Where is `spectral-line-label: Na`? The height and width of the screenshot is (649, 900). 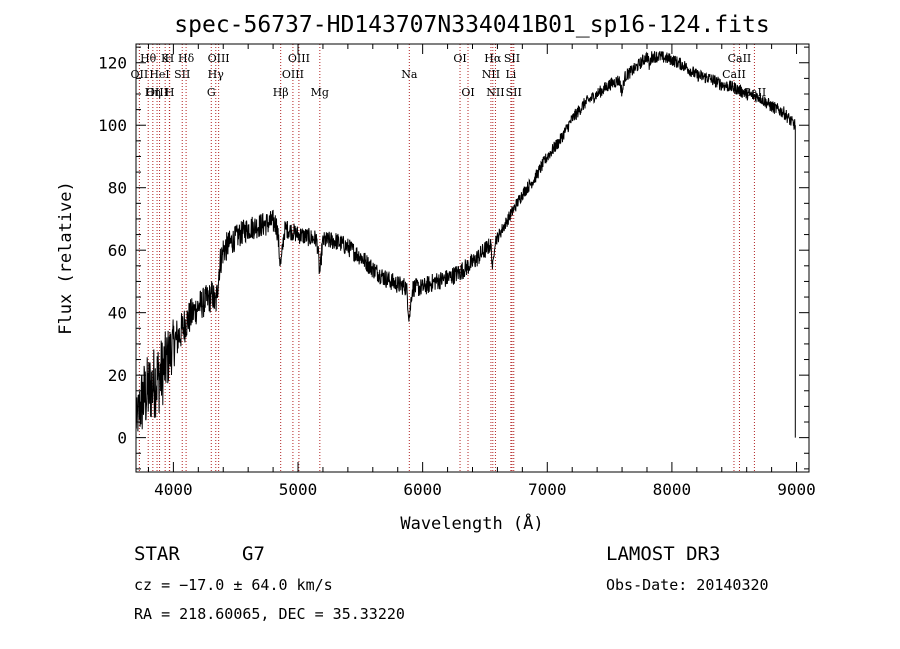 spectral-line-label: Na is located at coordinates (409, 74).